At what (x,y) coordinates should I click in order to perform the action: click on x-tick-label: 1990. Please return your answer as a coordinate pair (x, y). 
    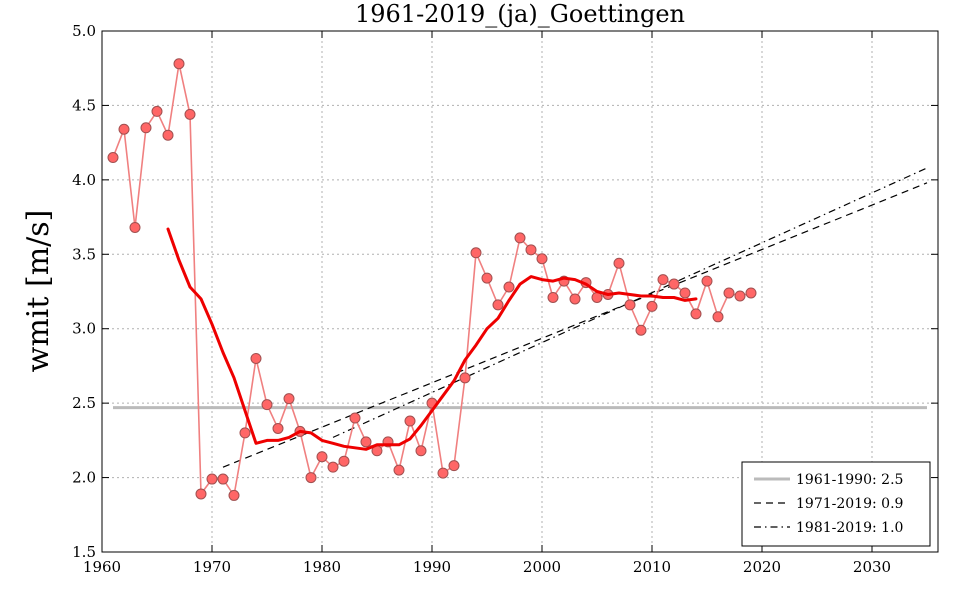
    Looking at the image, I should click on (432, 567).